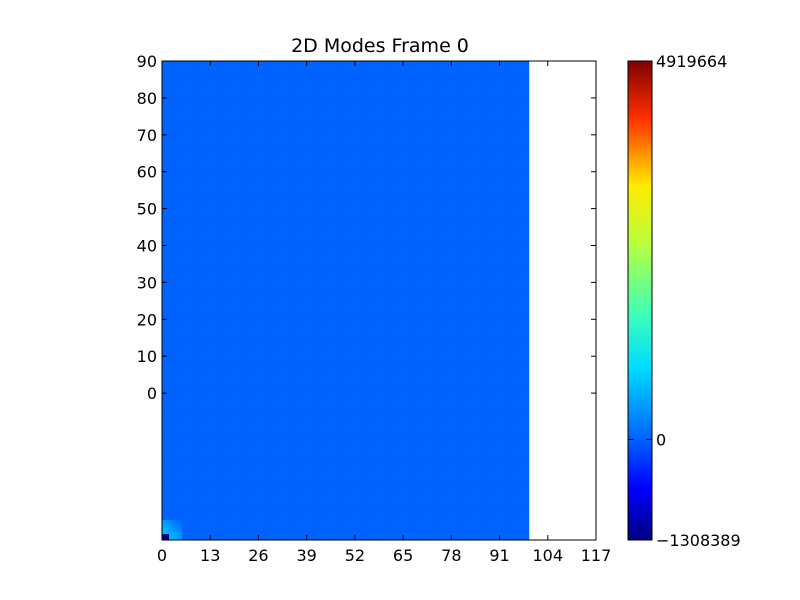 The height and width of the screenshot is (600, 800). Describe the element at coordinates (640, 300) in the screenshot. I see `colorbar-gradient` at that location.